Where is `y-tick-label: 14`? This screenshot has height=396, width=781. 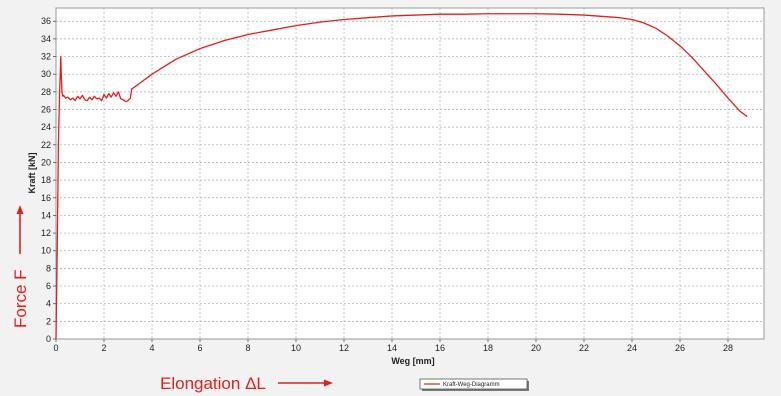
y-tick-label: 14 is located at coordinates (46, 215).